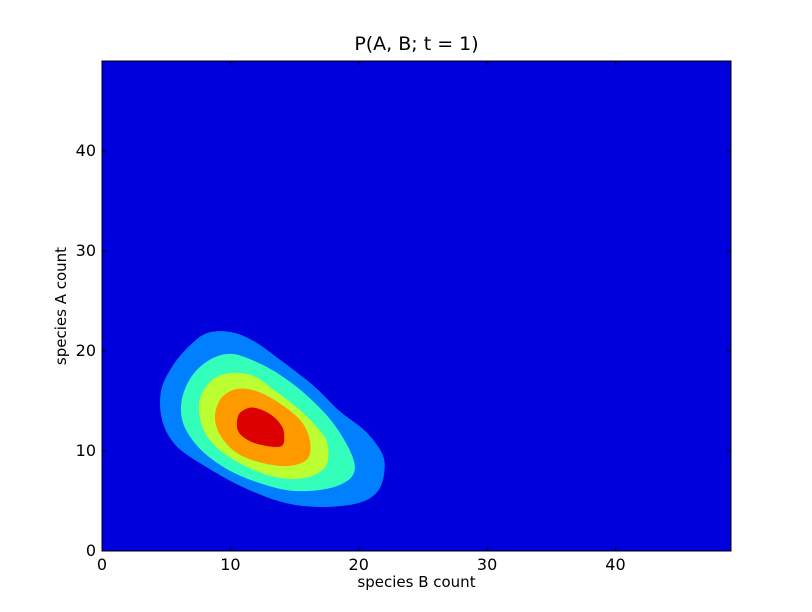 The height and width of the screenshot is (612, 812). What do you see at coordinates (359, 564) in the screenshot?
I see `x-tick-label: 20` at bounding box center [359, 564].